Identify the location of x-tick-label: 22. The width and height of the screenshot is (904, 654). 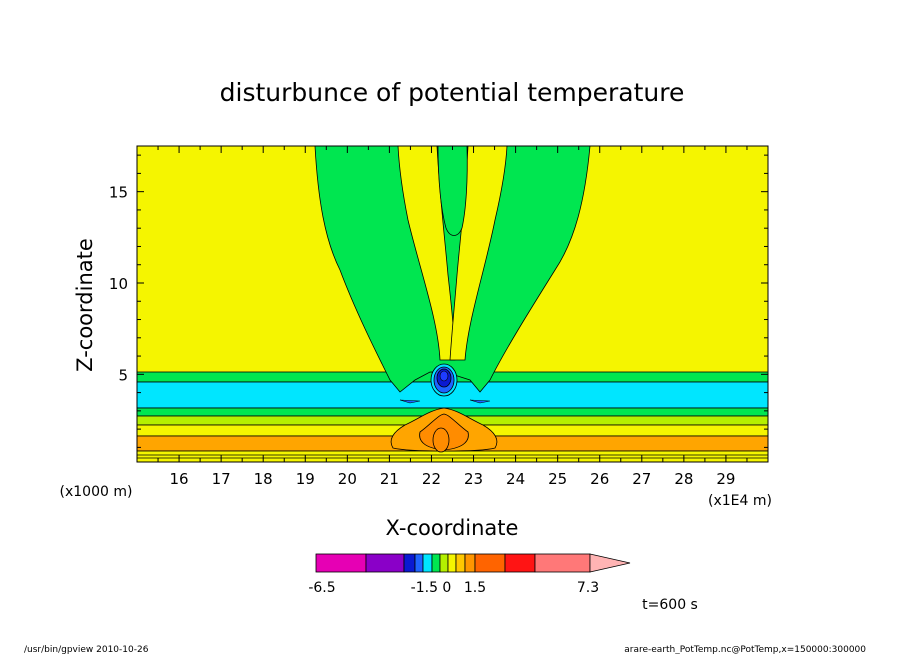
(431, 479).